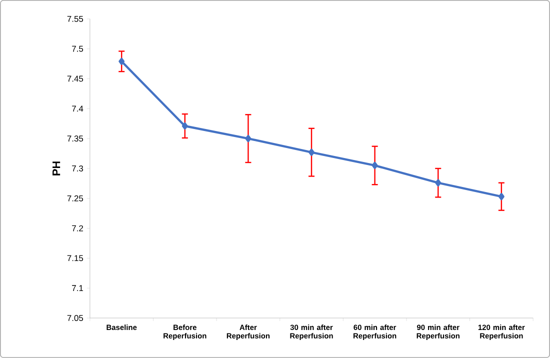 The height and width of the screenshot is (358, 550). I want to click on y-tick-label: 7.35, so click(75, 139).